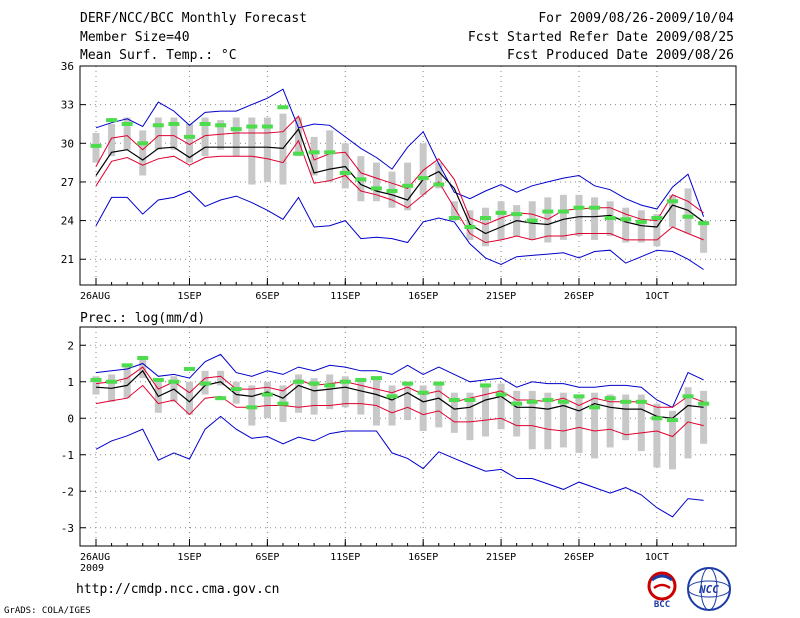  I want to click on footer-url: http://cmdp.ncc.cma.gov.cn, so click(178, 589).